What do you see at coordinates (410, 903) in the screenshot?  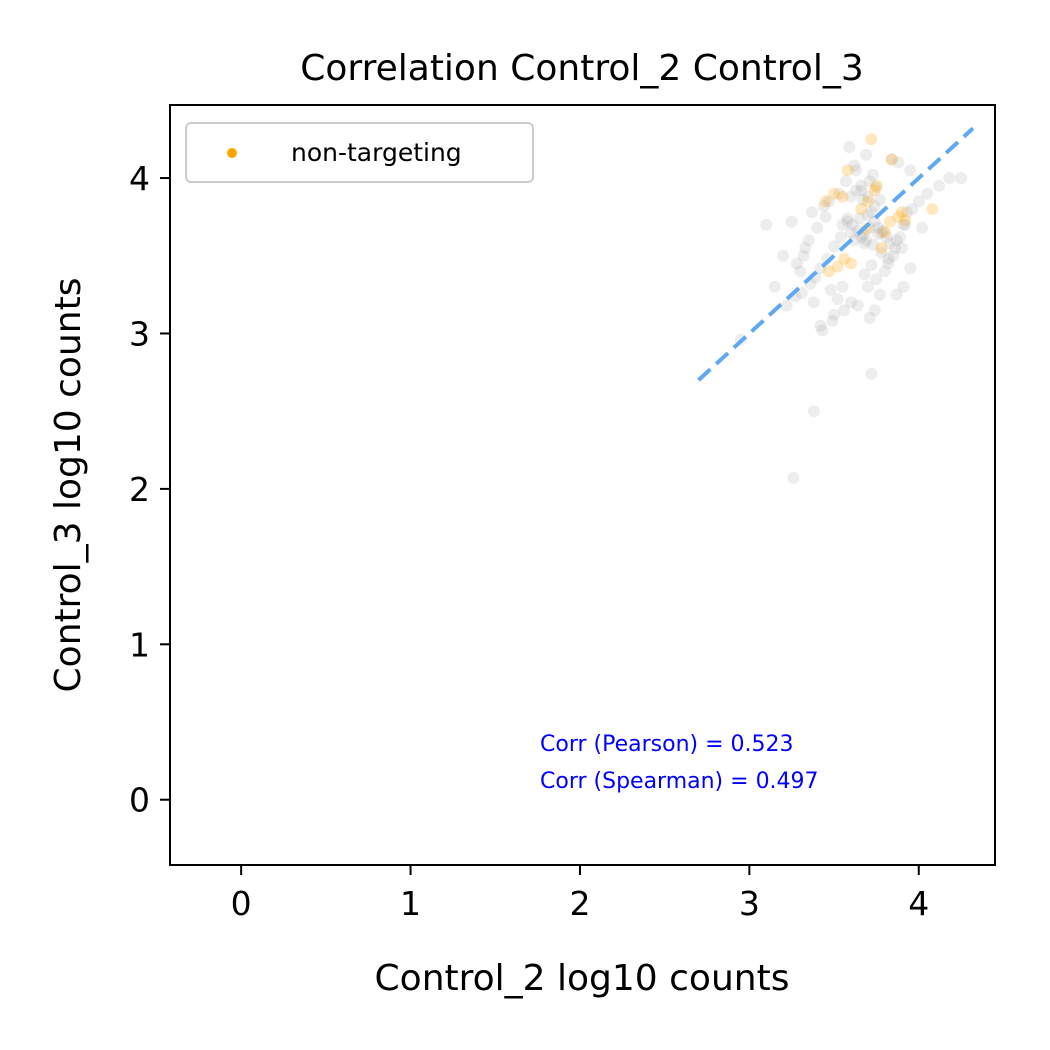 I see `x-tick-label: 1` at bounding box center [410, 903].